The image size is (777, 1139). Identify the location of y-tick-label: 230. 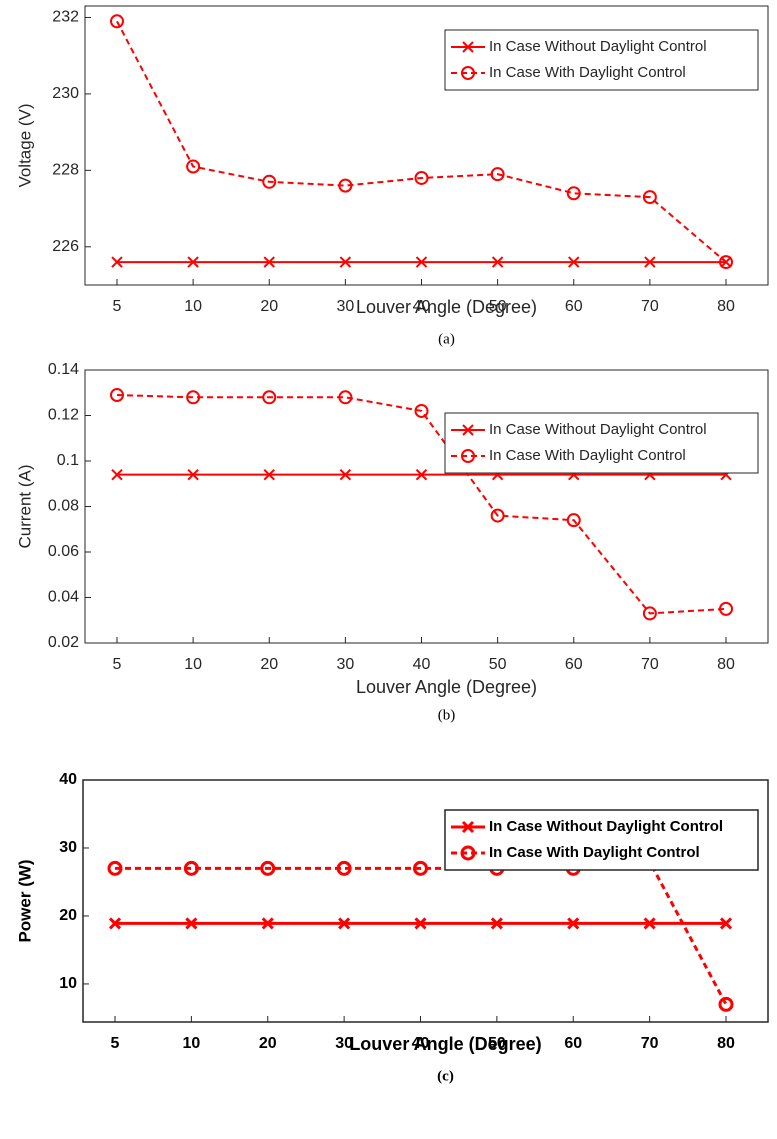
(65, 93).